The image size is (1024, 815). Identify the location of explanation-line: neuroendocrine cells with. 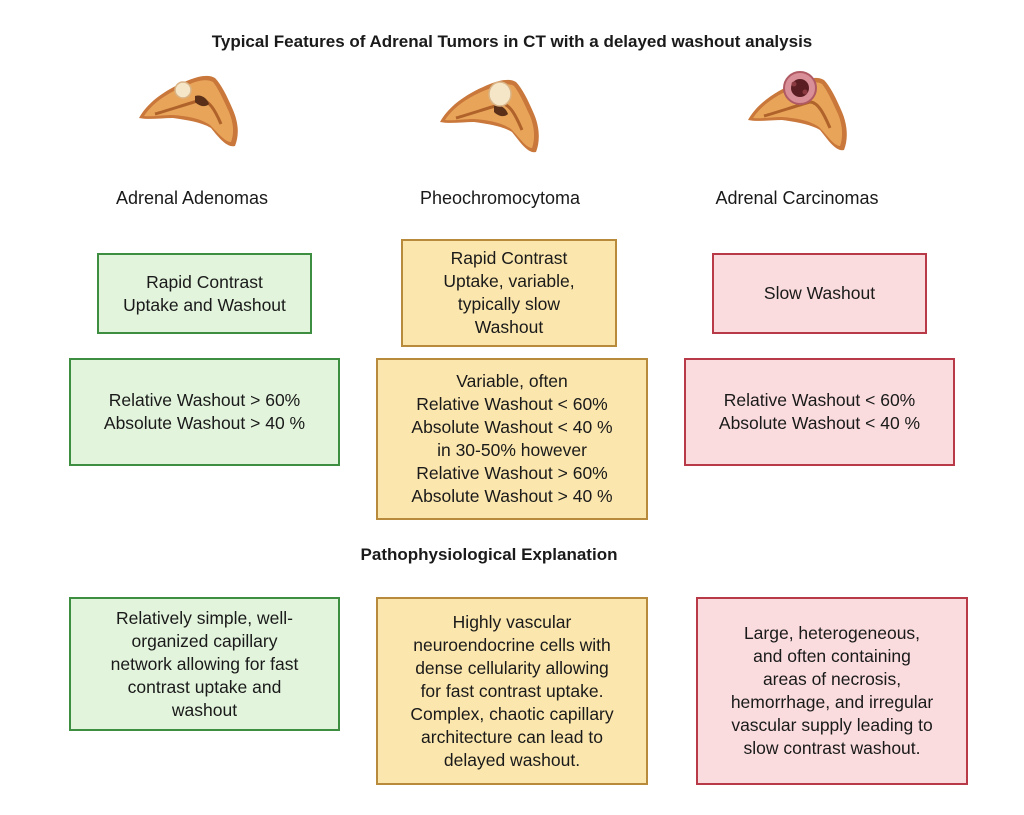
(512, 644).